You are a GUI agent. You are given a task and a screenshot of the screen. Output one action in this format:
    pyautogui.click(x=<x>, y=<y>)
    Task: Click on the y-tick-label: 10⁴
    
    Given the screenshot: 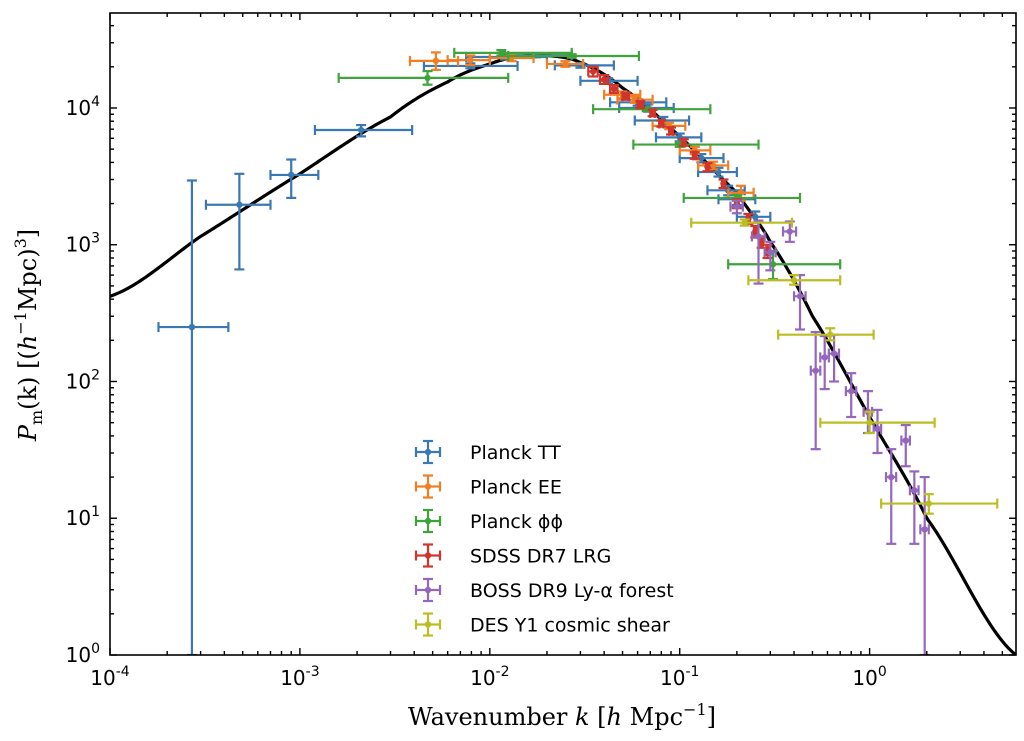 What is the action you would take?
    pyautogui.click(x=83, y=107)
    